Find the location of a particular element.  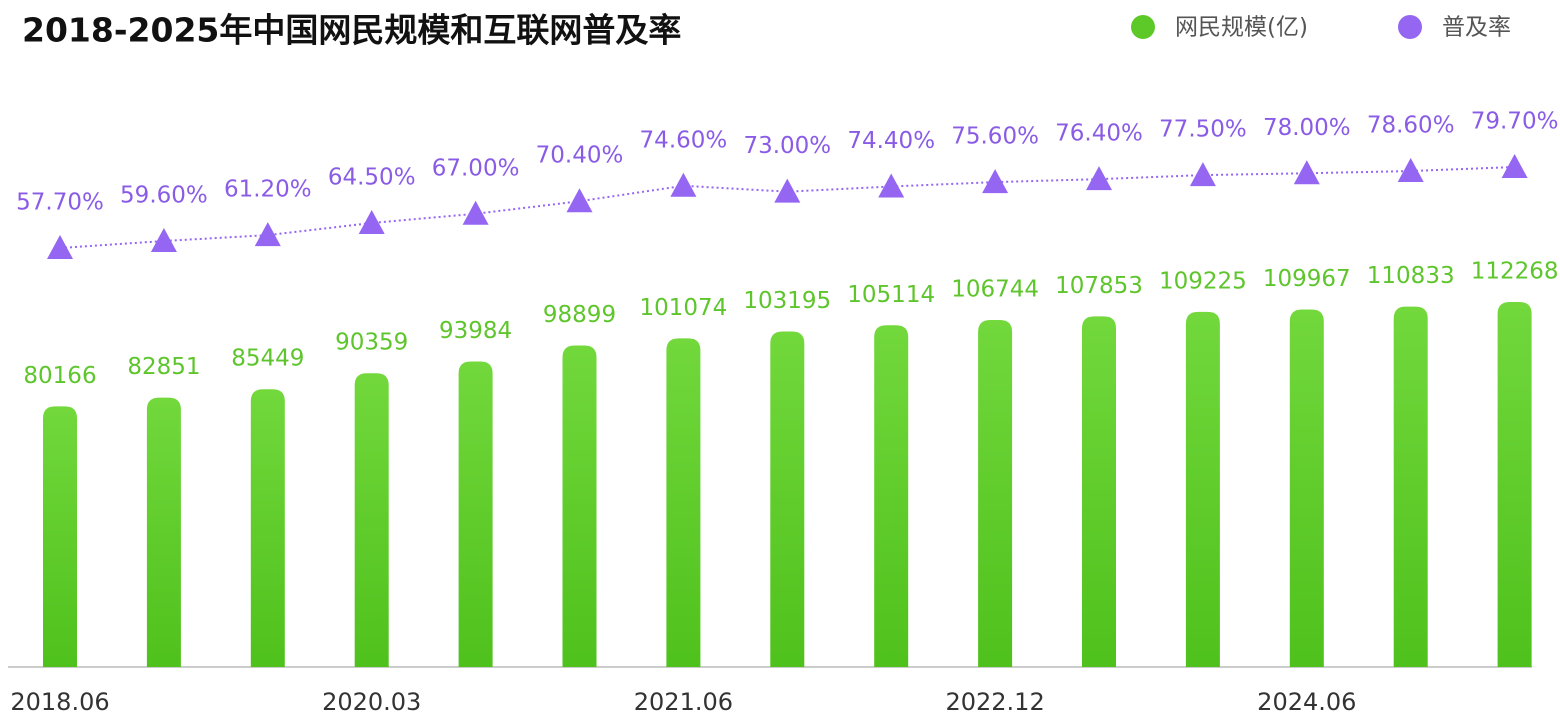

bar-label: 112268 is located at coordinates (1515, 272).